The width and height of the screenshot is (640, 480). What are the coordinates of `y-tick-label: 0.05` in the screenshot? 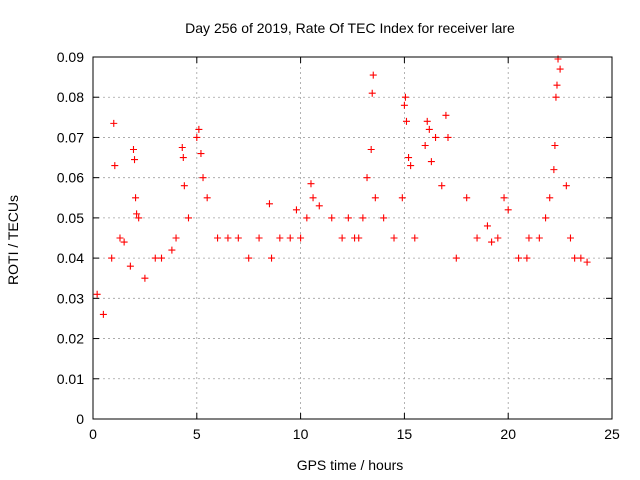 It's located at (70, 218).